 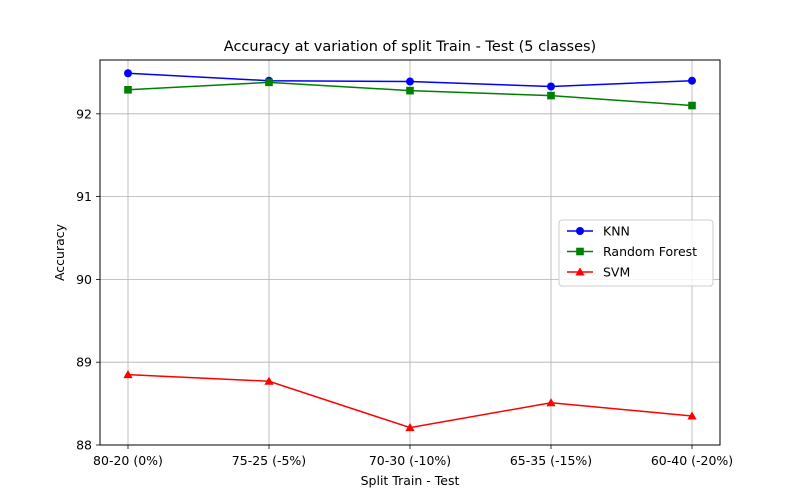 What do you see at coordinates (84, 196) in the screenshot?
I see `y-tick-label: 91` at bounding box center [84, 196].